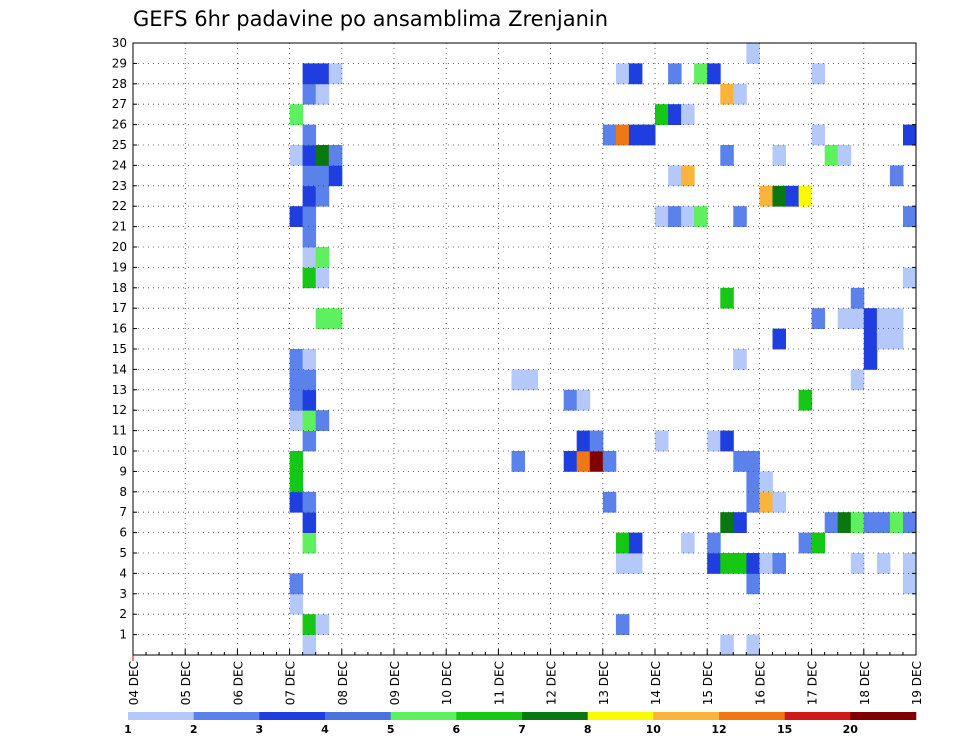 The image size is (960, 742). What do you see at coordinates (123, 594) in the screenshot?
I see `y-tick-label: 3` at bounding box center [123, 594].